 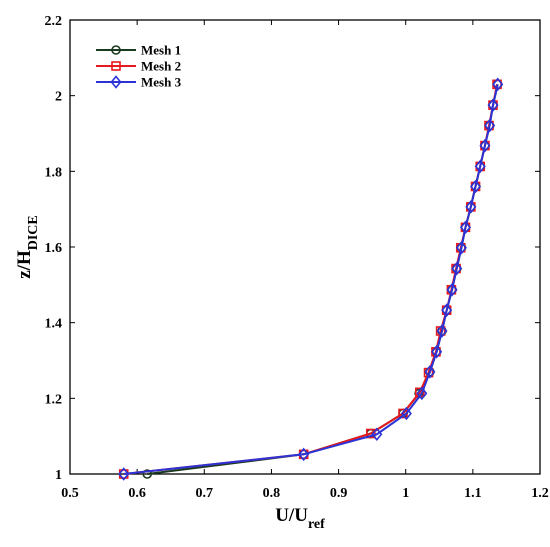 What do you see at coordinates (54, 21) in the screenshot?
I see `y-tick-label: 2.2` at bounding box center [54, 21].